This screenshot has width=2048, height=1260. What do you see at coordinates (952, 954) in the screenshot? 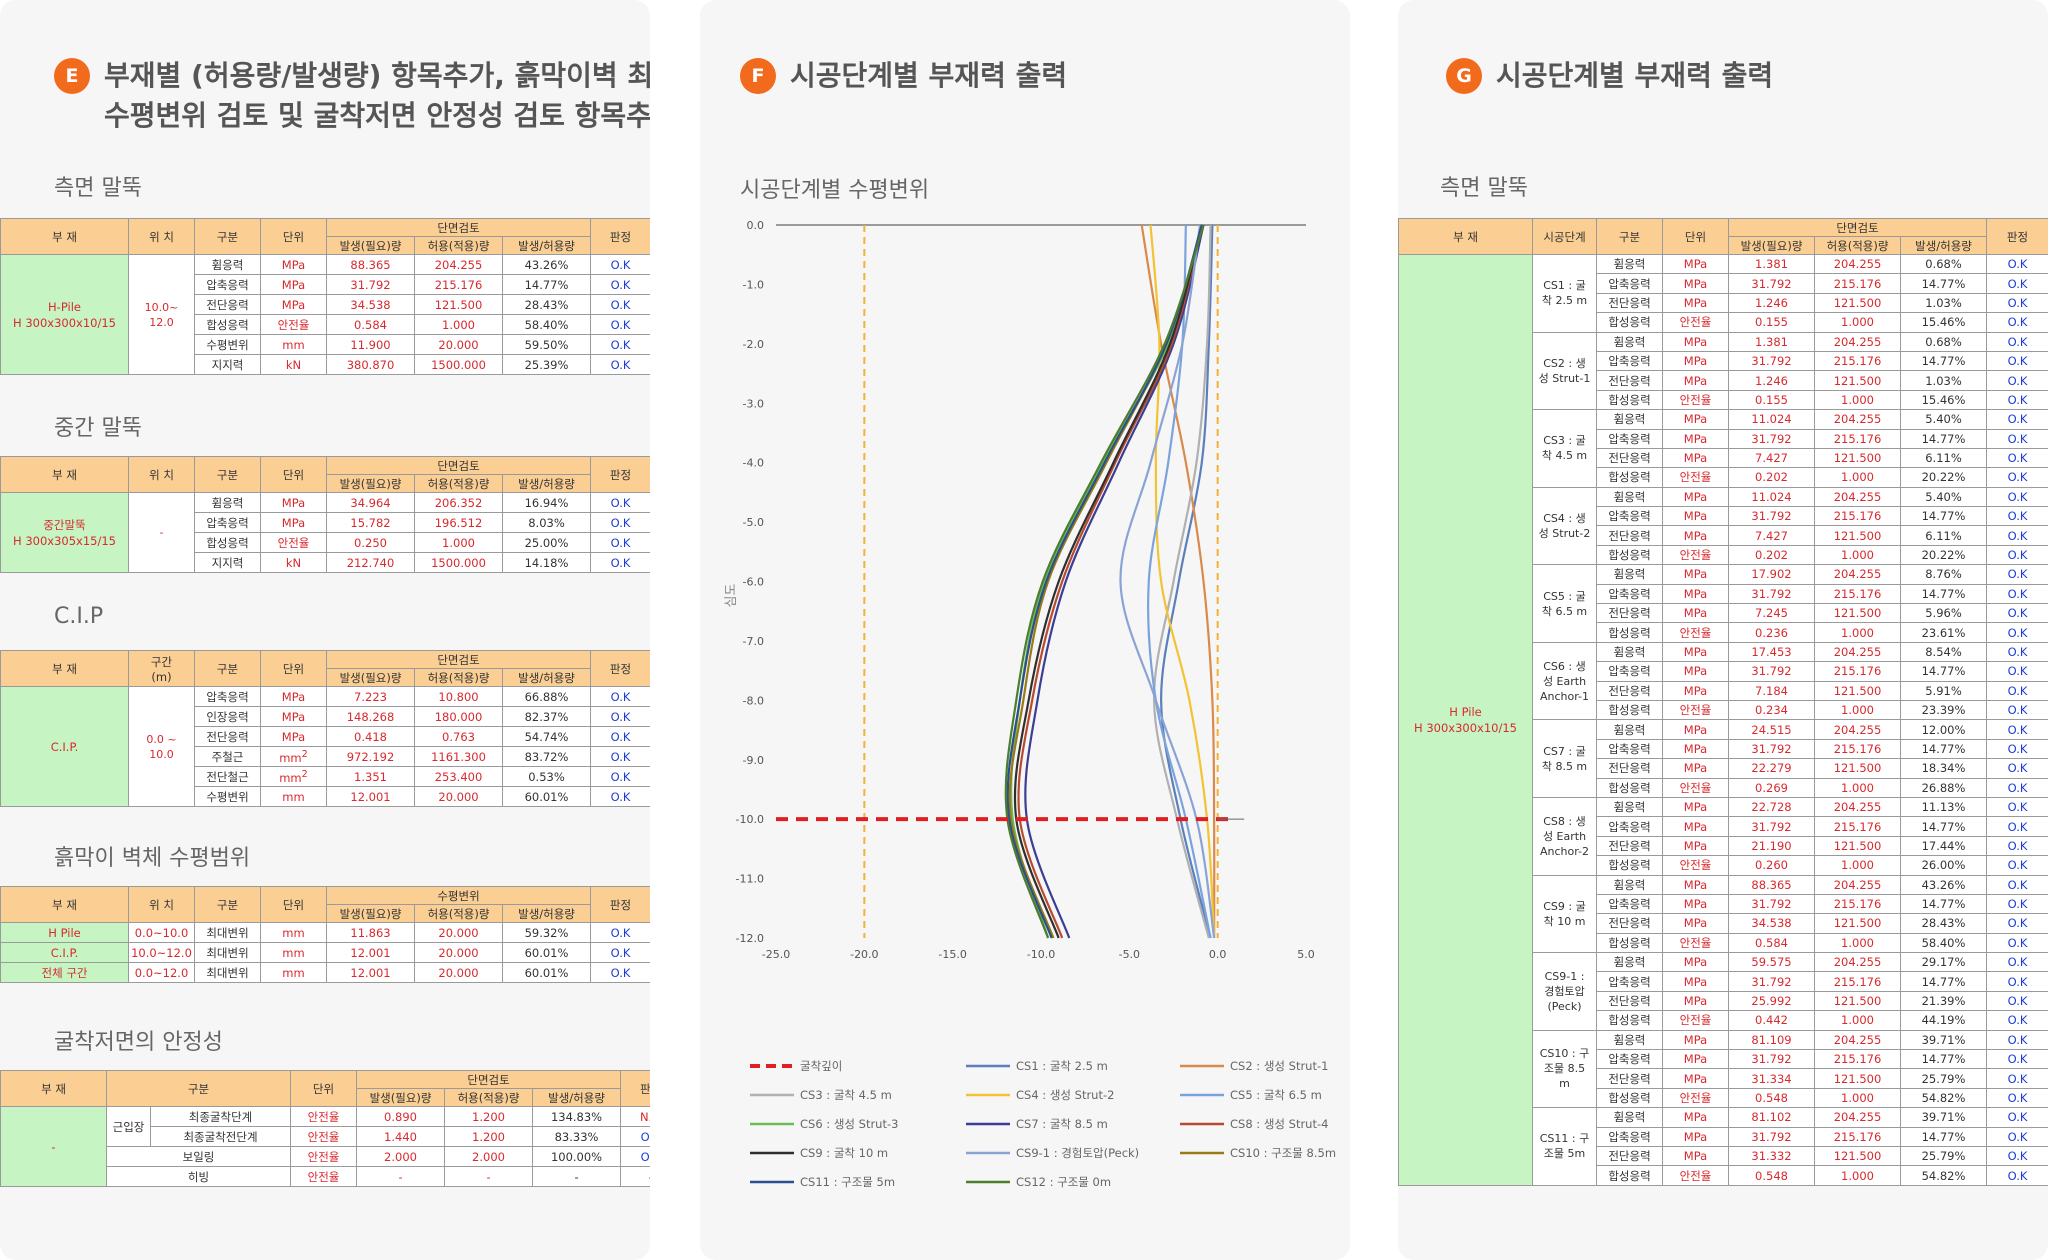
I see `x-tick-label: -15.0` at bounding box center [952, 954].